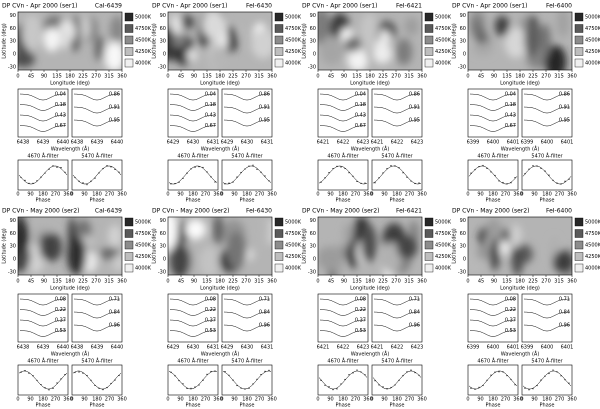 Image resolution: width=600 pixels, height=409 pixels. Describe the element at coordinates (143, 52) in the screenshot. I see `colorbar-label: 4250K` at that location.